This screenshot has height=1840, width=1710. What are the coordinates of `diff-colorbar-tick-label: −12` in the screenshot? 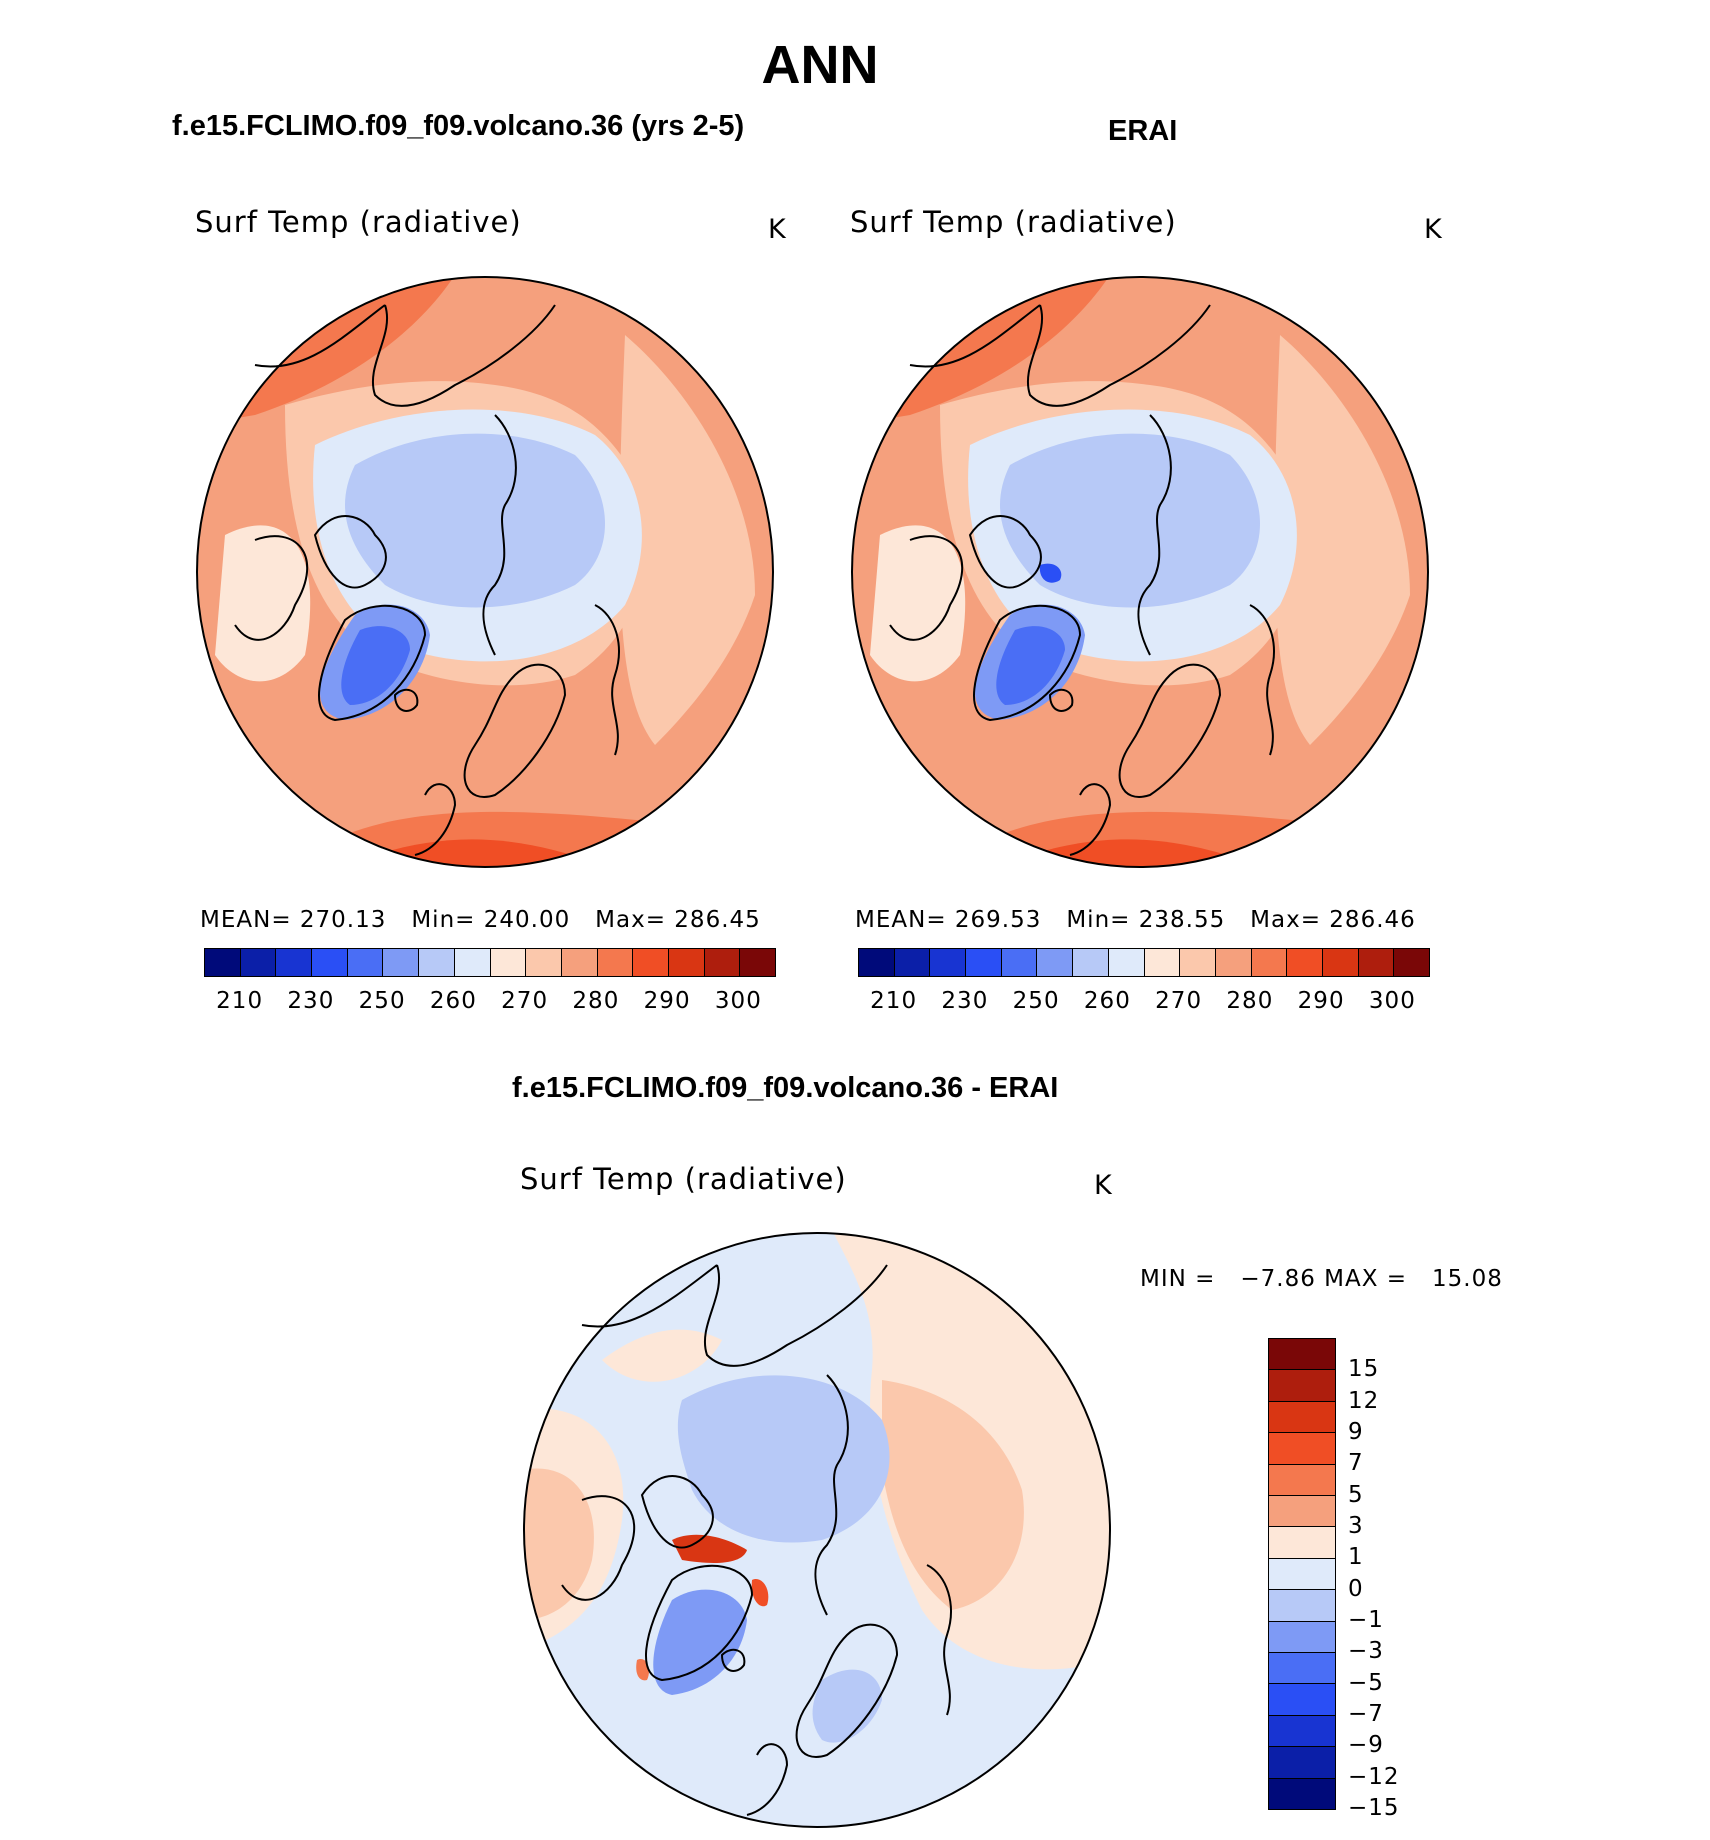 It's located at (1374, 1776).